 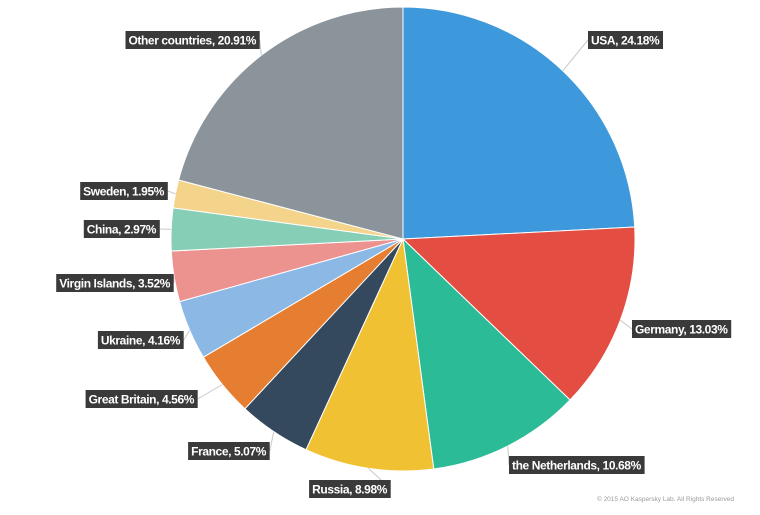 I want to click on pie-slice-usa, so click(x=519, y=123).